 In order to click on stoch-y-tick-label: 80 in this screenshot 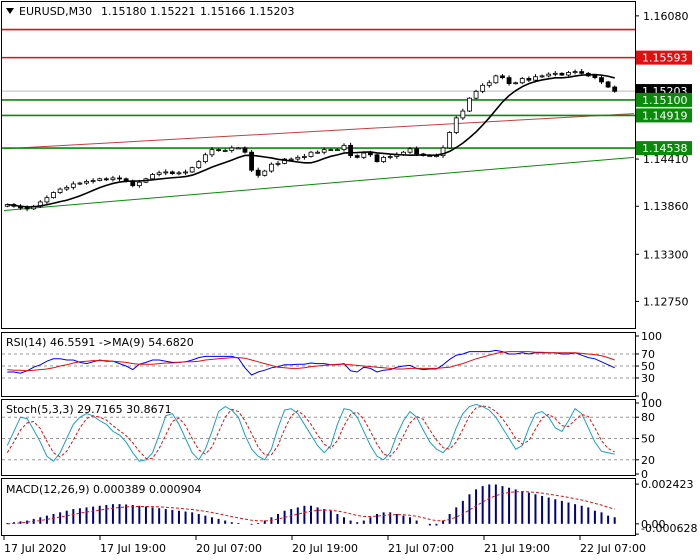, I will do `click(648, 417)`.